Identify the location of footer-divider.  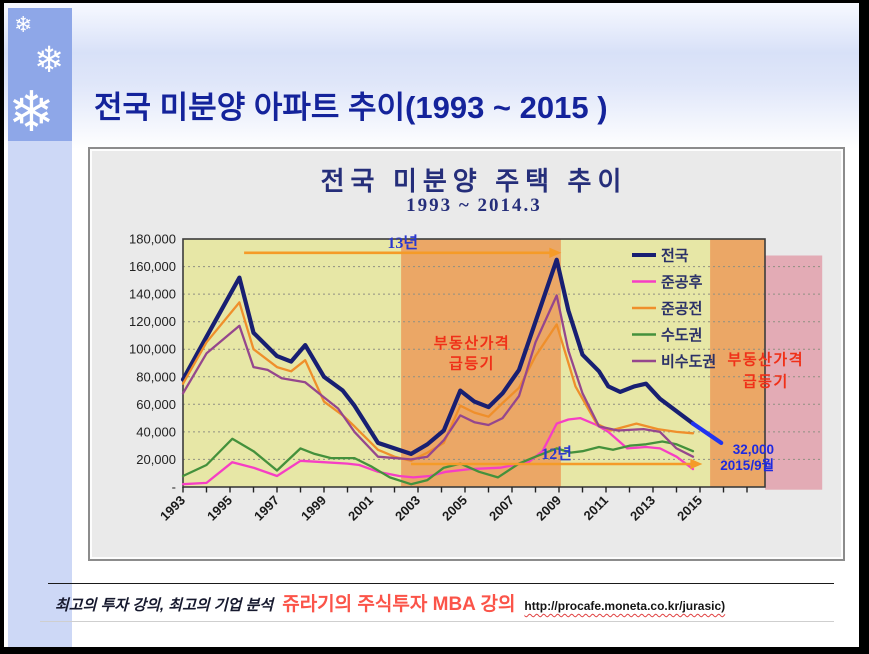
(441, 583).